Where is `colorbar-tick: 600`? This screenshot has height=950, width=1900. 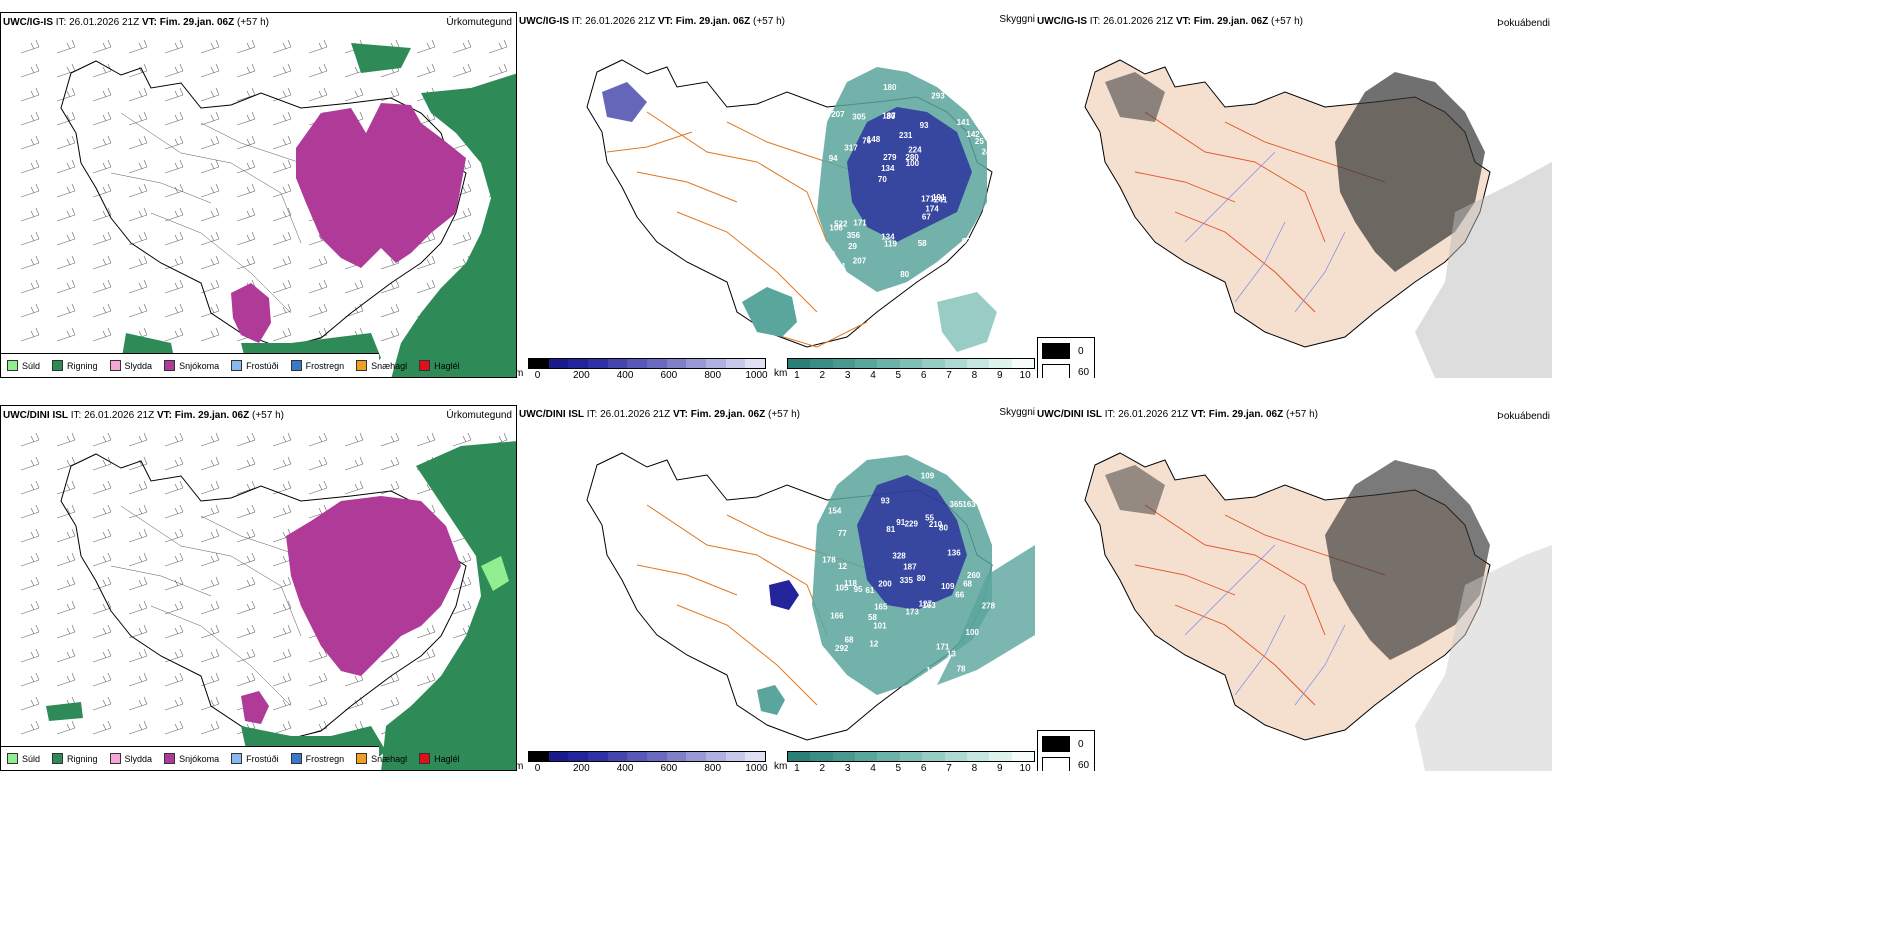
colorbar-tick: 600 is located at coordinates (669, 374).